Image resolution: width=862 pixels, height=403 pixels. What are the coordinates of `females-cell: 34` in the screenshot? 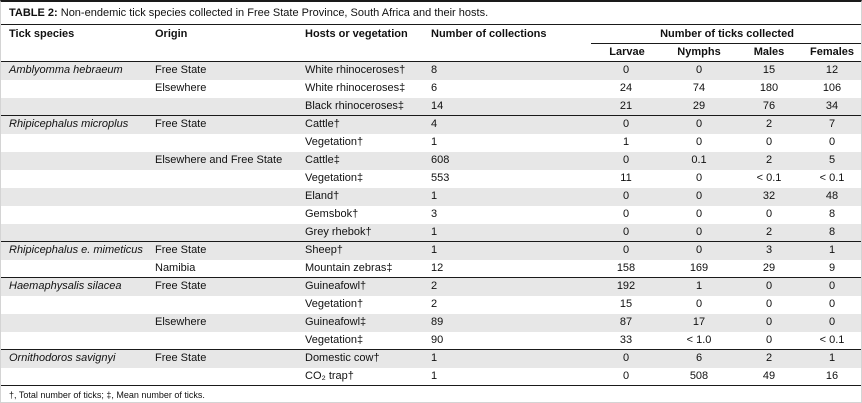 It's located at (832, 105).